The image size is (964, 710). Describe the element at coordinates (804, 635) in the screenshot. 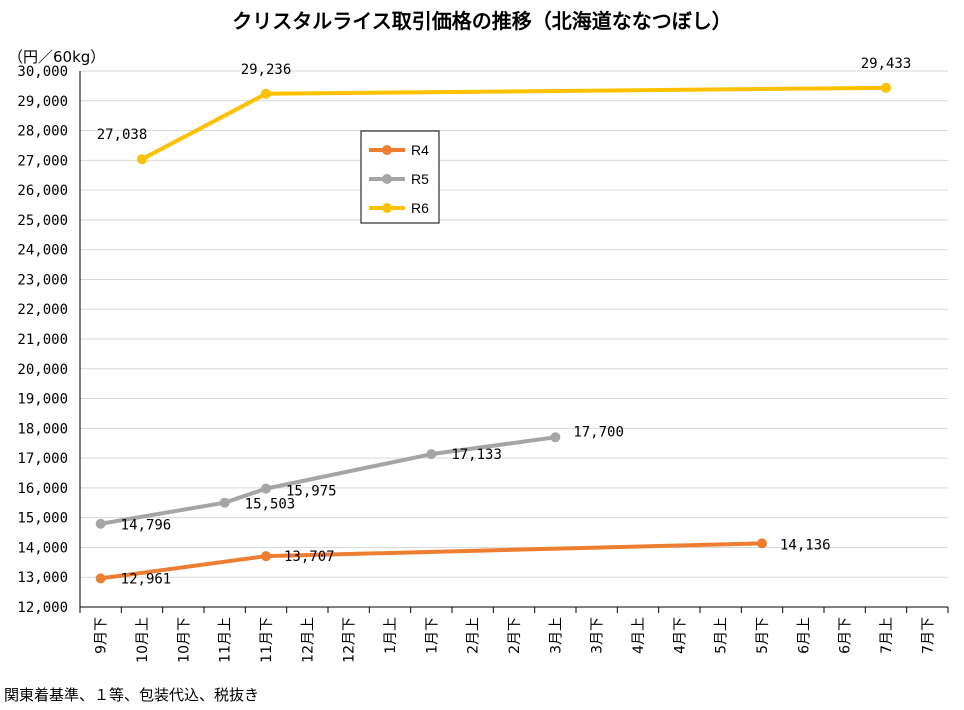

I see `x-tick-label: 6月上` at that location.